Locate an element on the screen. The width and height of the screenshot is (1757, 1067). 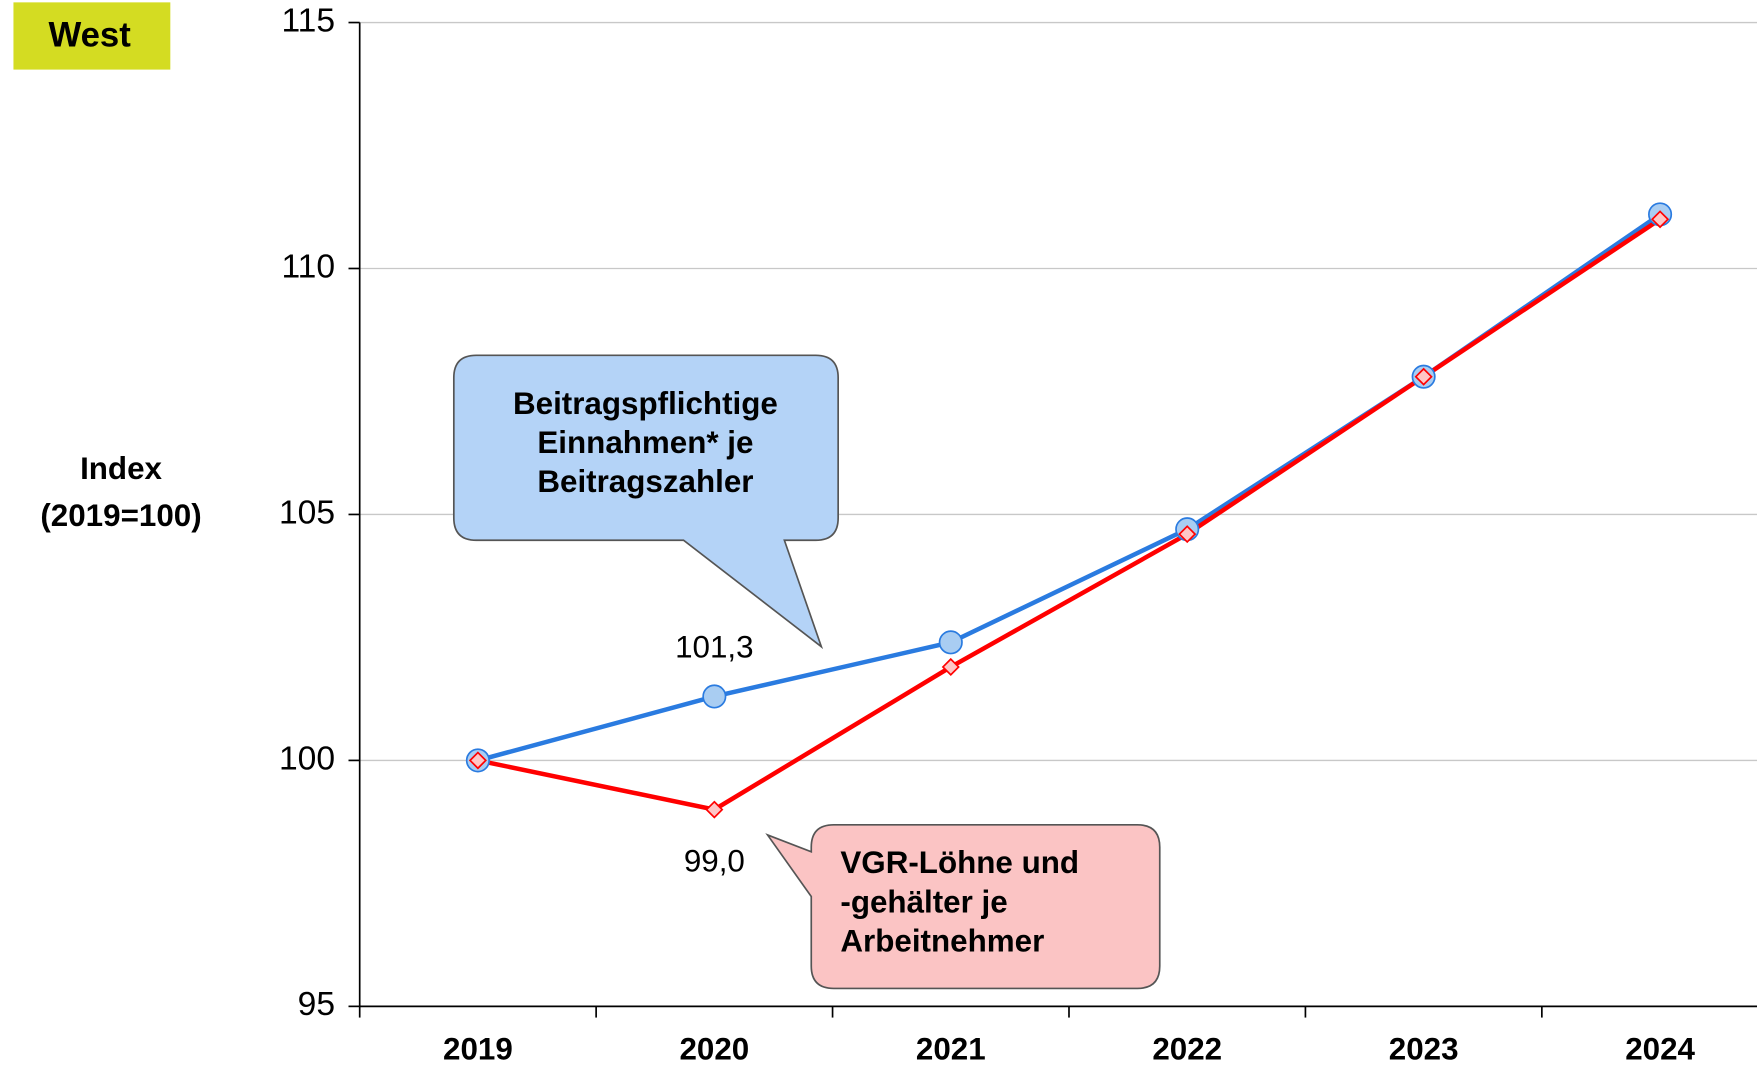
x-tick-label: 2022 is located at coordinates (1187, 1048).